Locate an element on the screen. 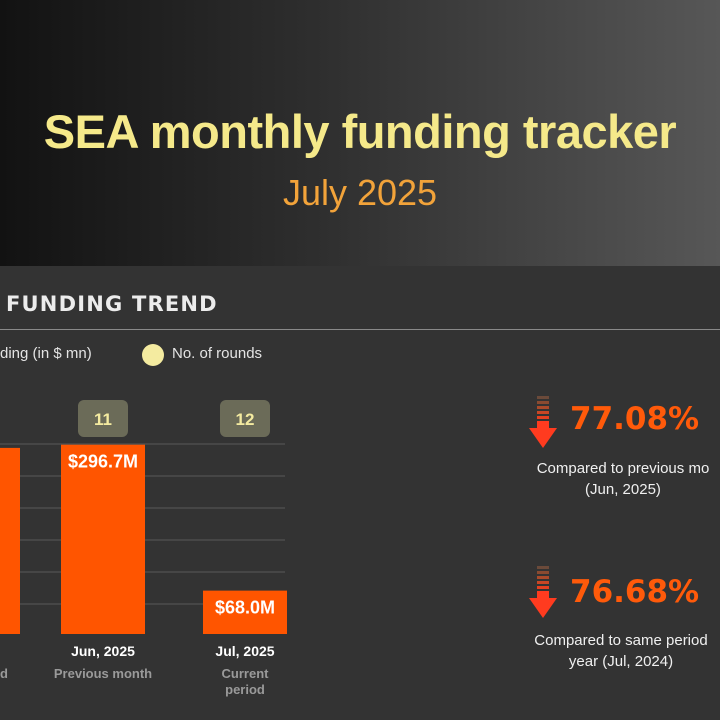 This screenshot has width=720, height=720. rounds-count-label: 12 is located at coordinates (245, 419).